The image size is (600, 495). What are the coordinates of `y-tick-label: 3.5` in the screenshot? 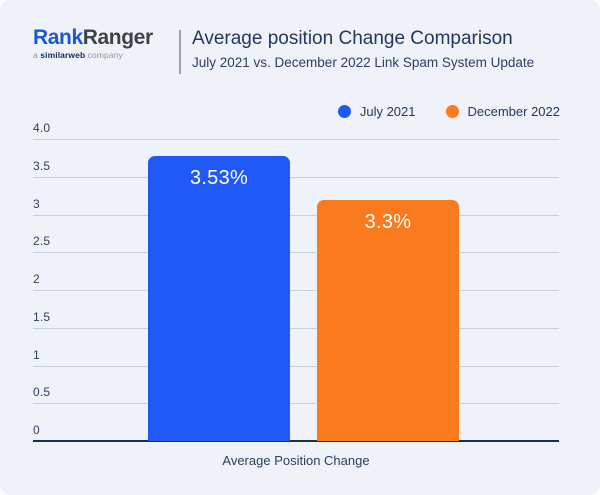 It's located at (42, 165).